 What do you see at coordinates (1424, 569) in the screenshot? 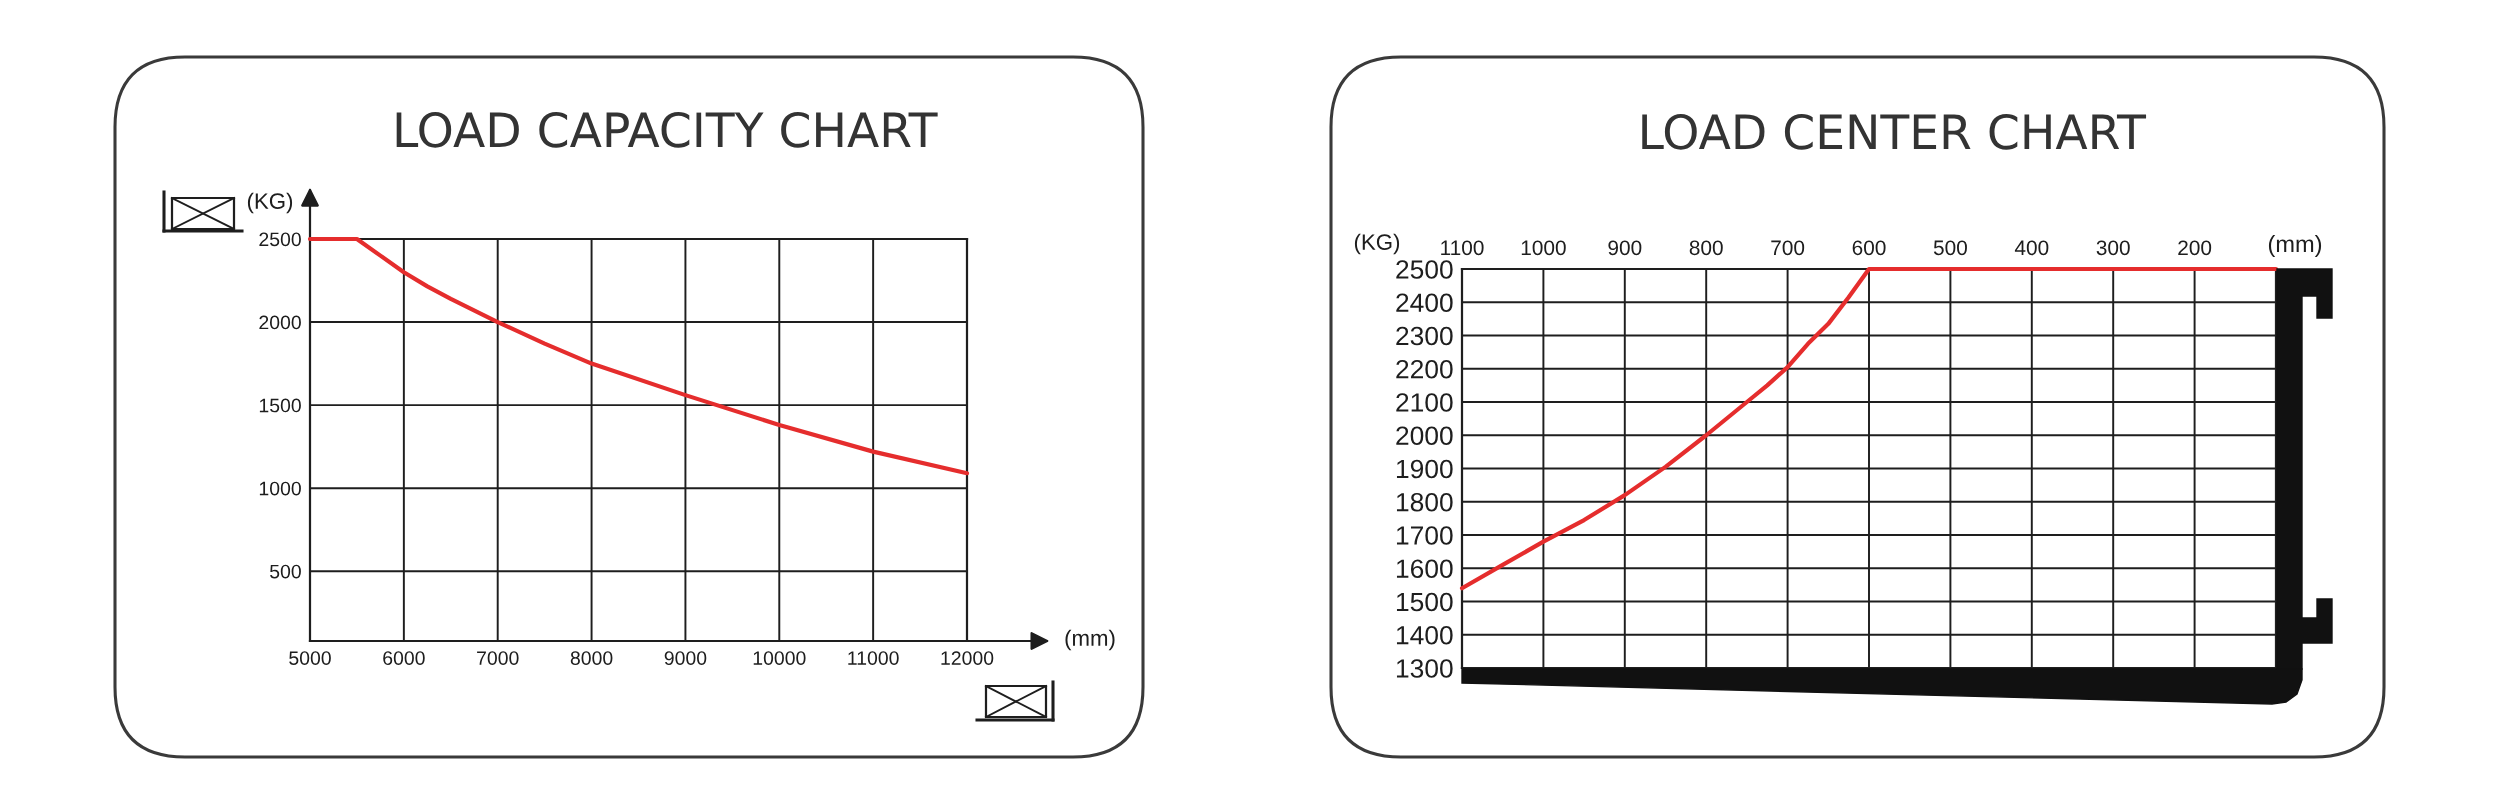
I see `y-tick-label: 1600` at bounding box center [1424, 569].